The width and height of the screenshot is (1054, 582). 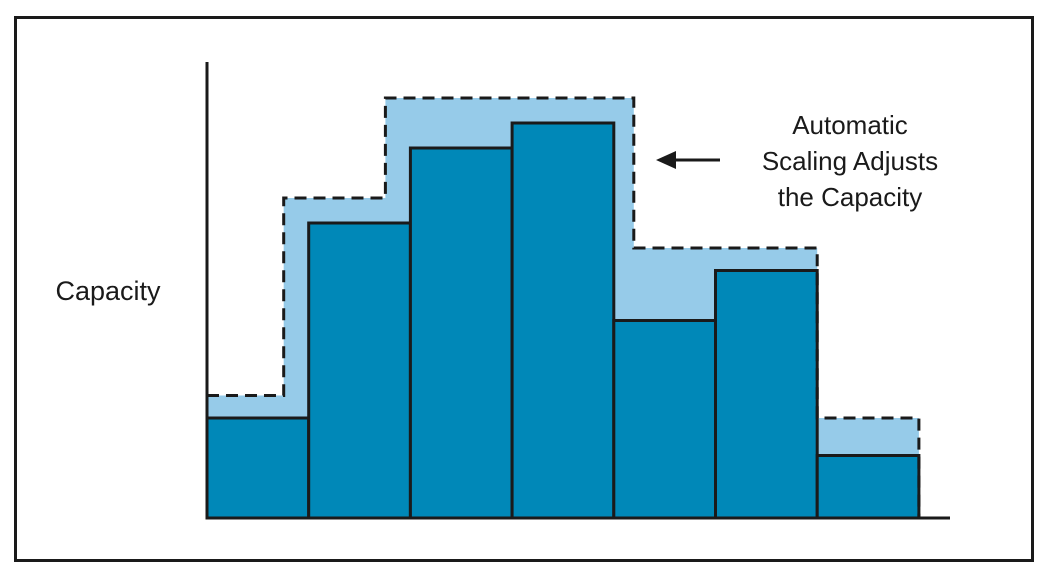 What do you see at coordinates (850, 197) in the screenshot?
I see `annotation-line-3: the Capacity` at bounding box center [850, 197].